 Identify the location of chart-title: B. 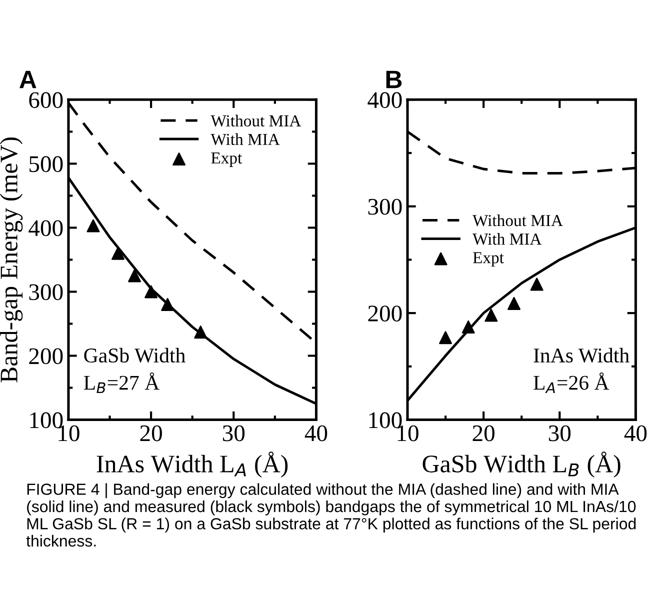
(394, 79).